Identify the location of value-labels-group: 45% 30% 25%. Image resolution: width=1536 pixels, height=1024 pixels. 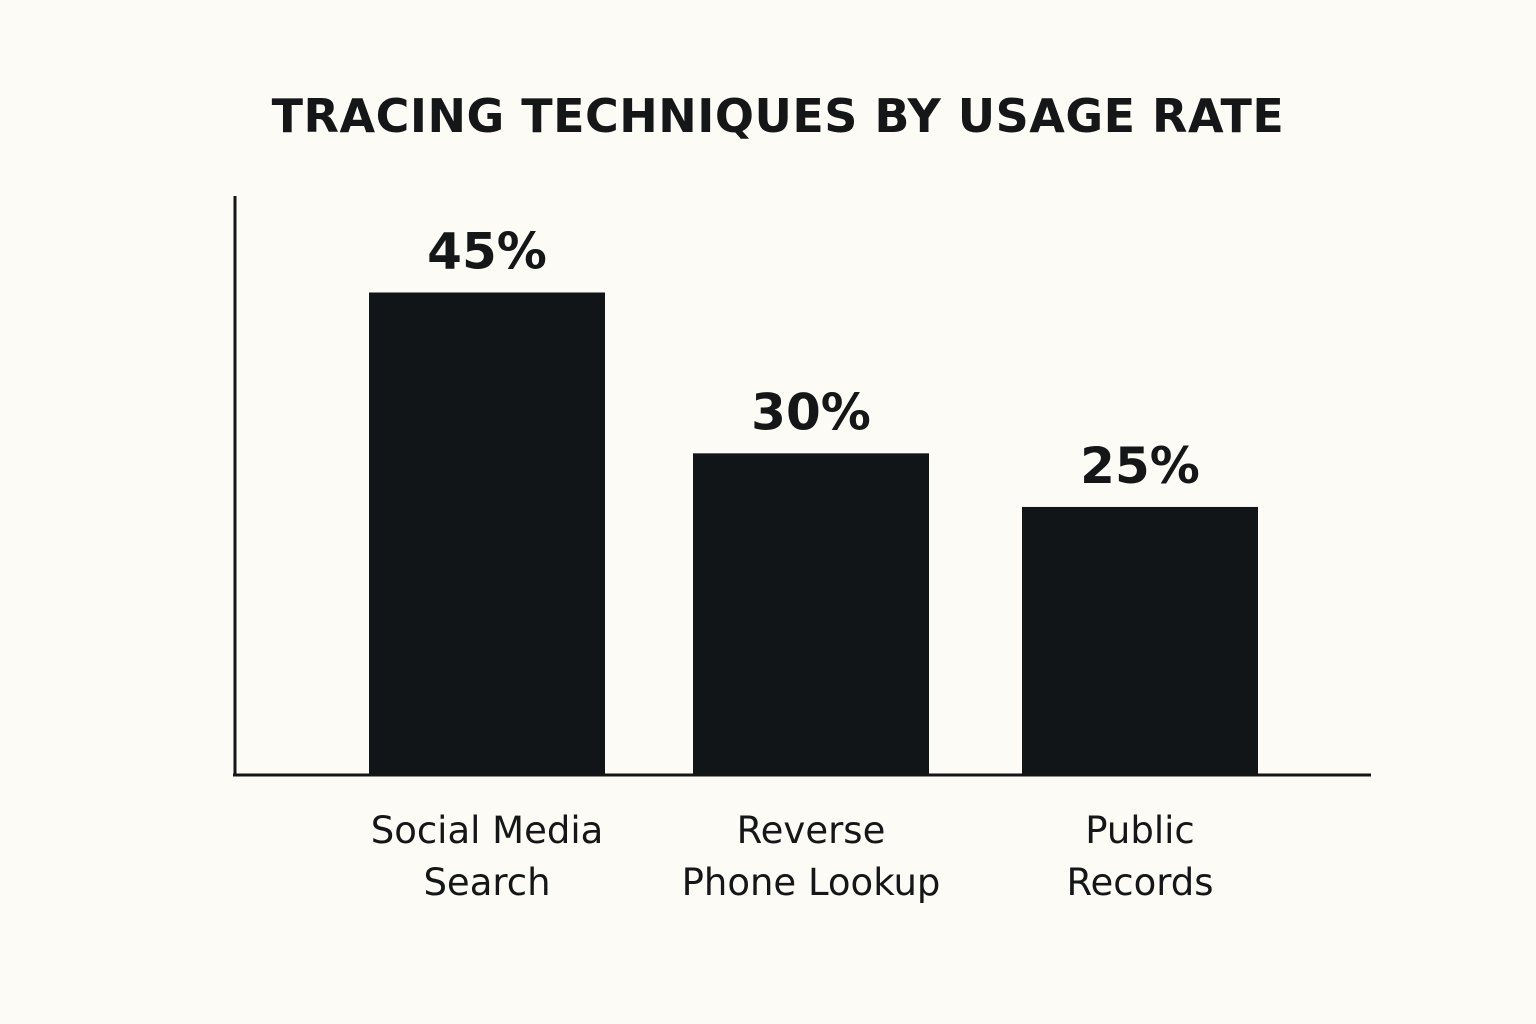
(813, 359).